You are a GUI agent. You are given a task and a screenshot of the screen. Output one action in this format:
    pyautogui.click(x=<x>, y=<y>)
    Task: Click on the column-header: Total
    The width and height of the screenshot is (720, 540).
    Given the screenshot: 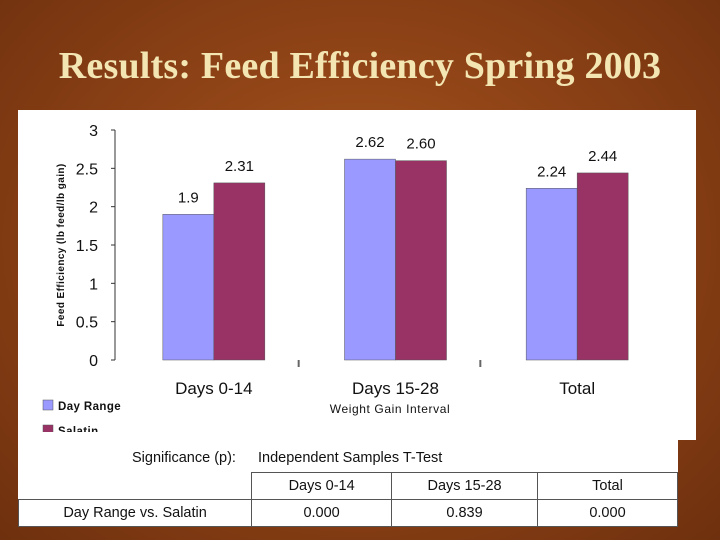 What is the action you would take?
    pyautogui.click(x=607, y=486)
    